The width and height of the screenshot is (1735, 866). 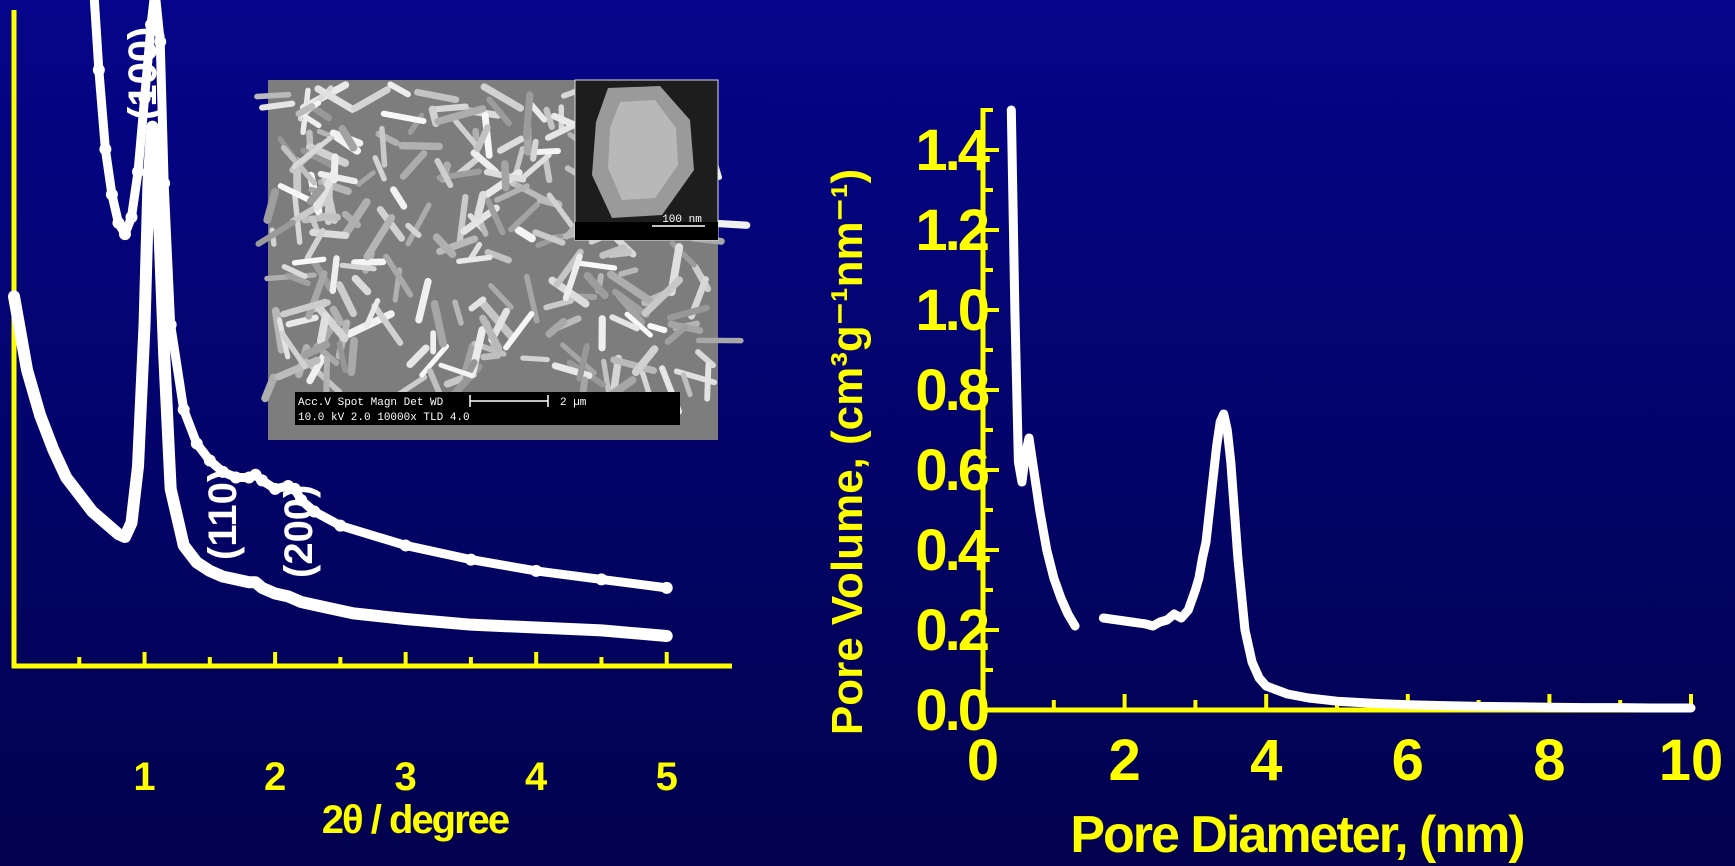 What do you see at coordinates (378, 725) in the screenshot?
I see `xrd-x-ticks: 1 2 3 4 5` at bounding box center [378, 725].